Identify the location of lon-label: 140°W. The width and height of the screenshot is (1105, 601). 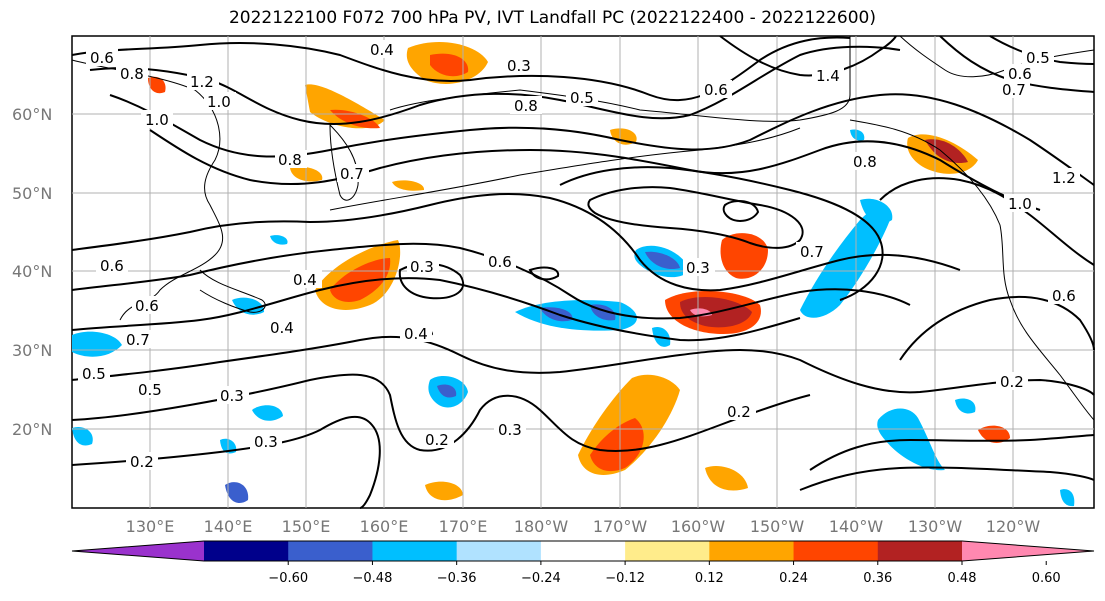
(856, 526).